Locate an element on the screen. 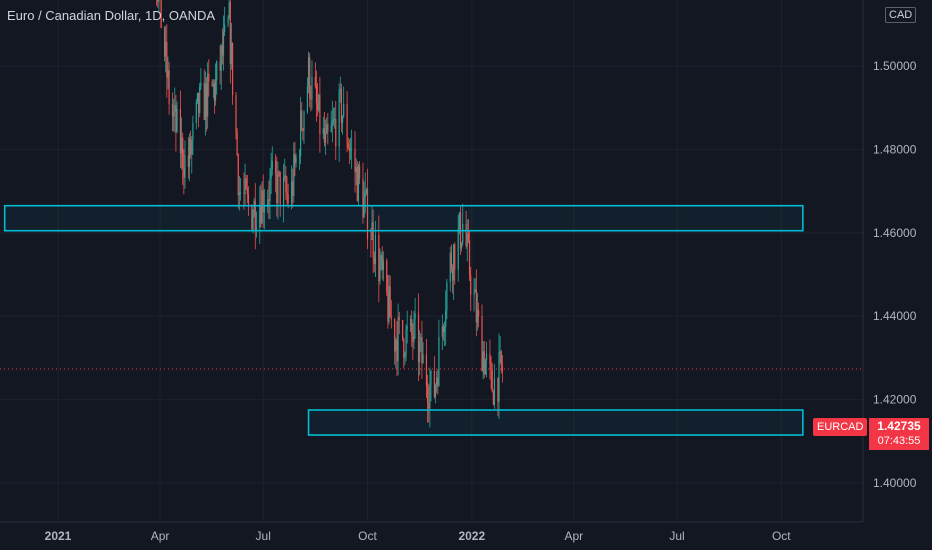 This screenshot has height=550, width=932. x-tick-label: Apr is located at coordinates (160, 536).